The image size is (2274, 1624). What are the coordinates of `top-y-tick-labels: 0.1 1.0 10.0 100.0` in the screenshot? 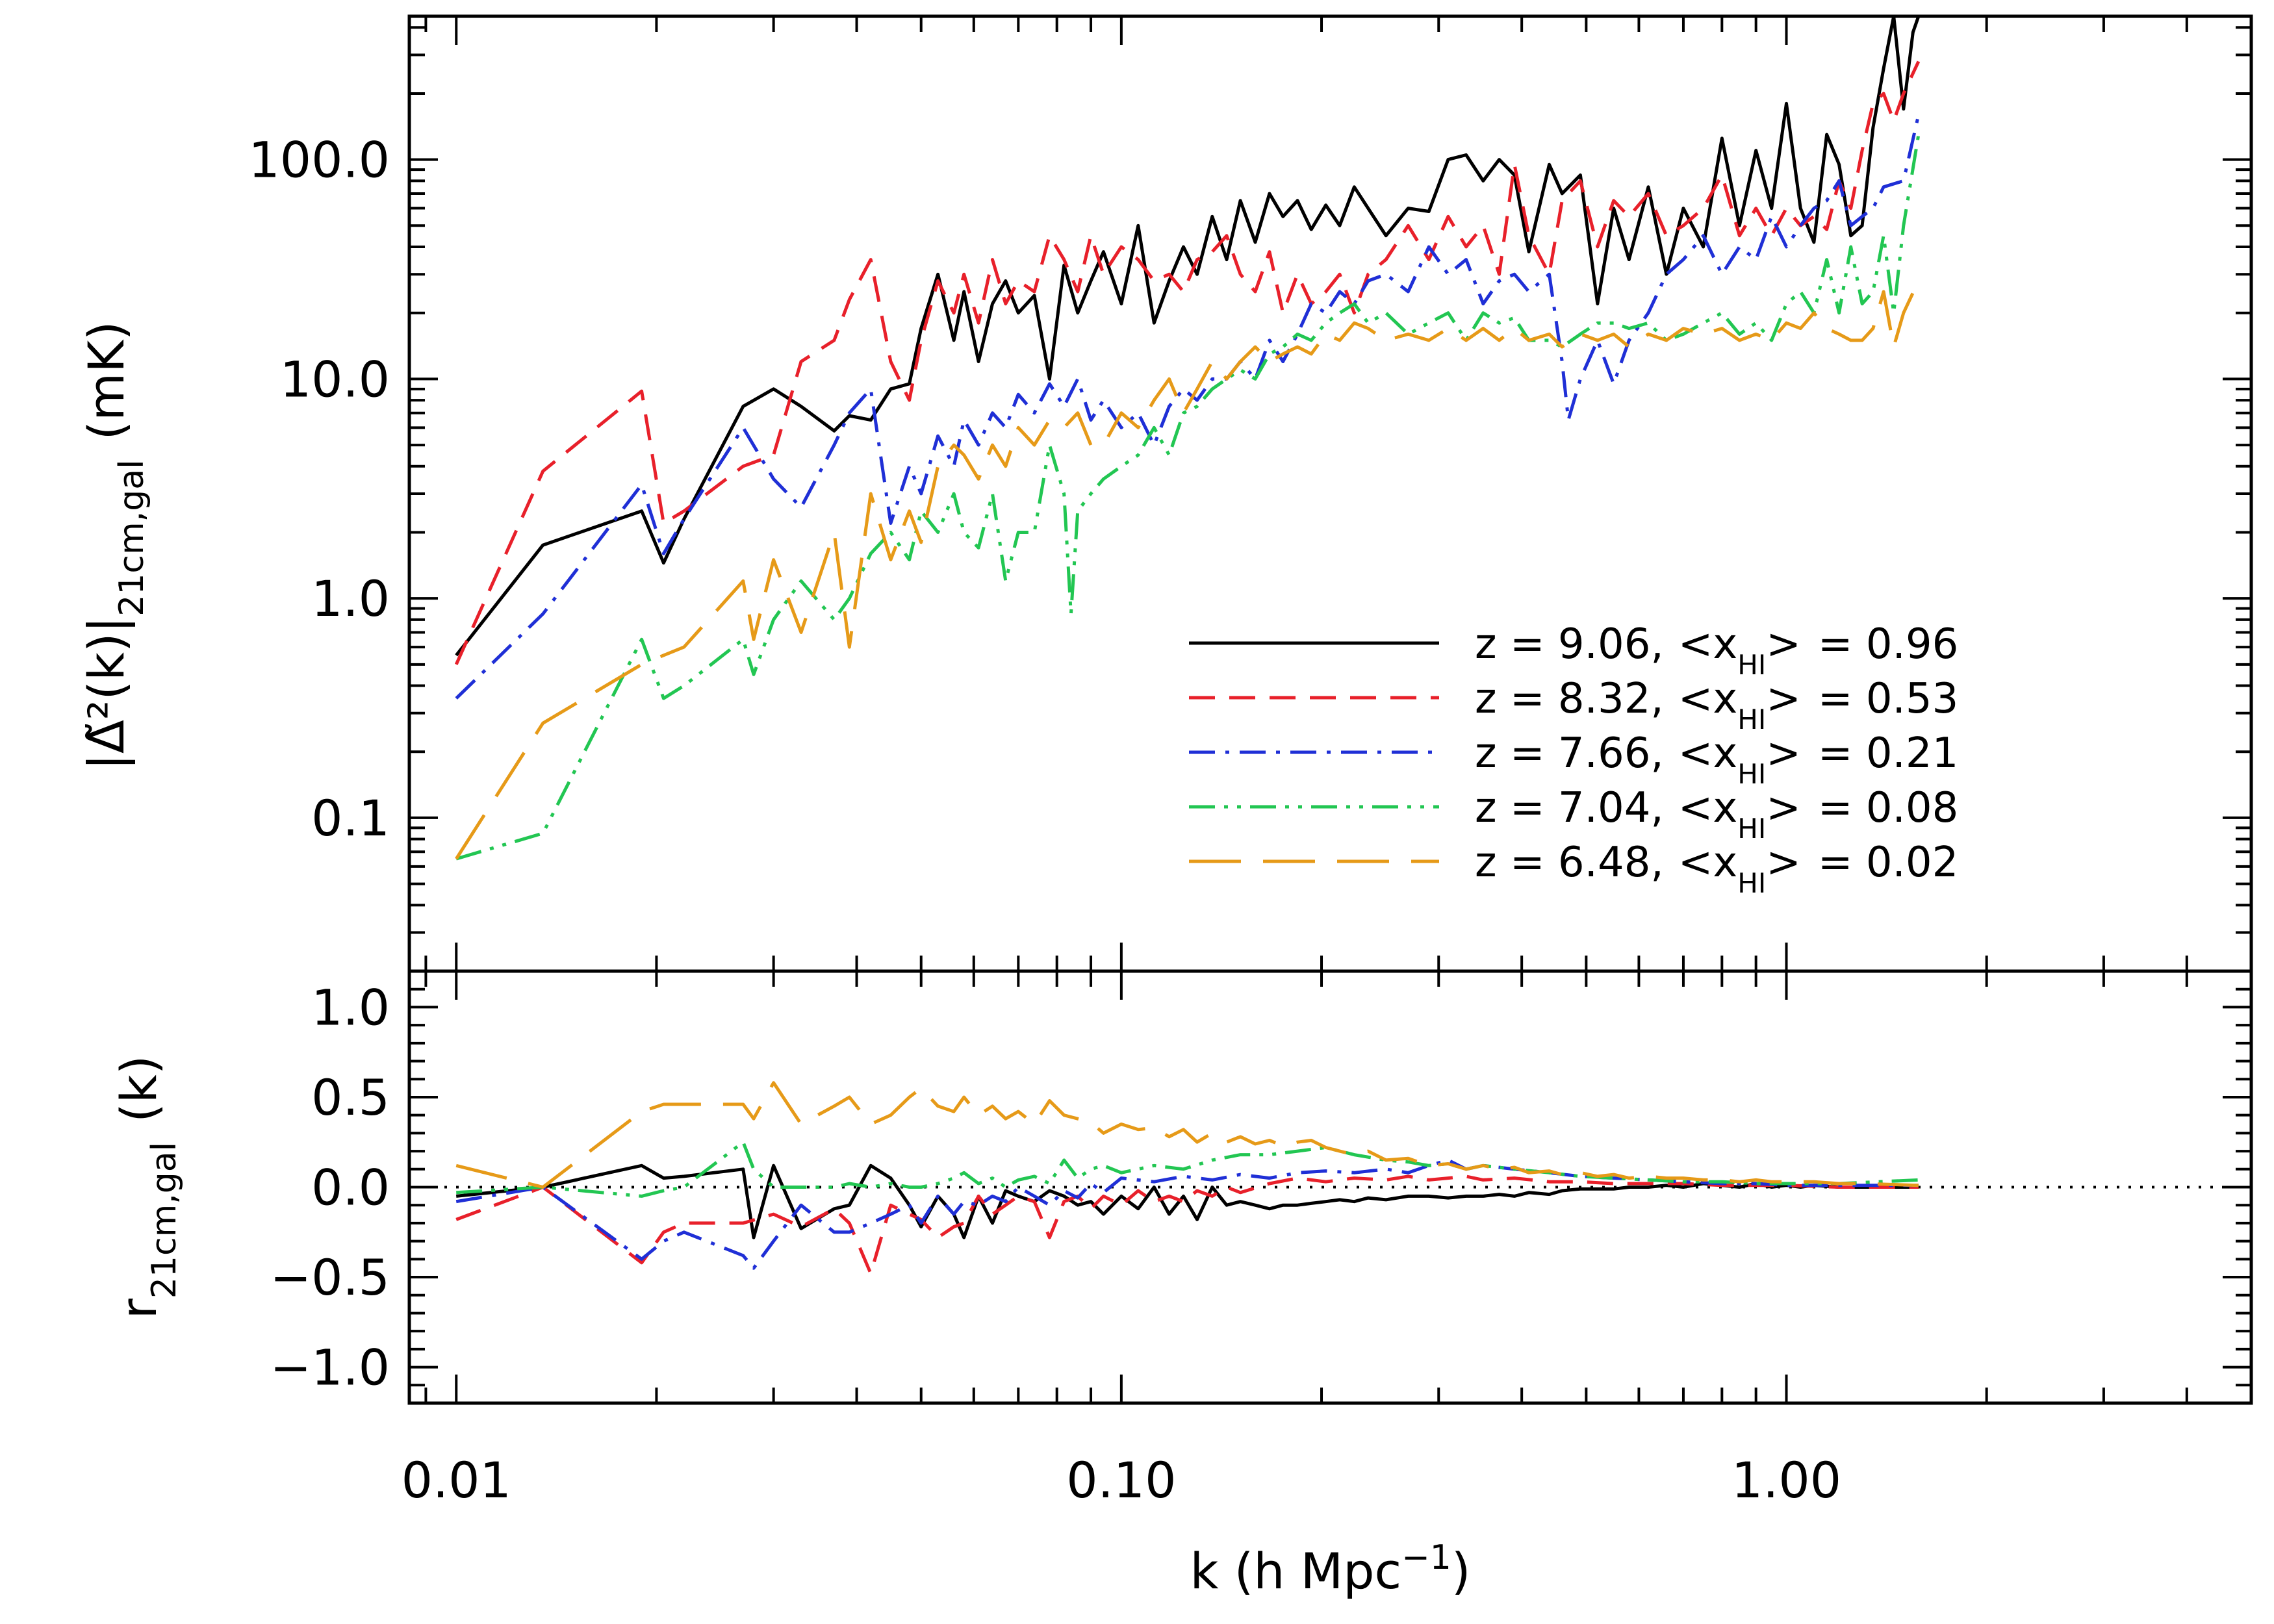 It's located at (319, 489).